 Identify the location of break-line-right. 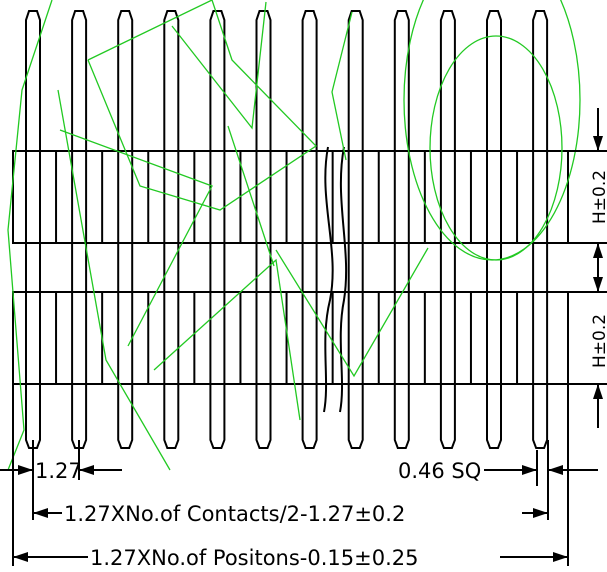
(343, 279).